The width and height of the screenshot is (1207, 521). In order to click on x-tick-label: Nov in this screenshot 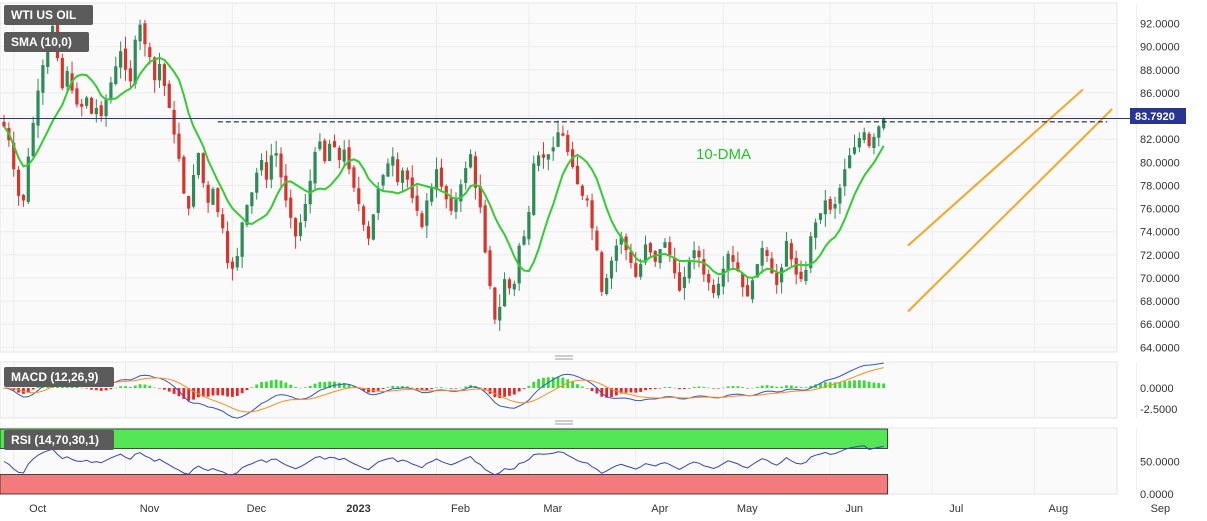, I will do `click(150, 509)`.